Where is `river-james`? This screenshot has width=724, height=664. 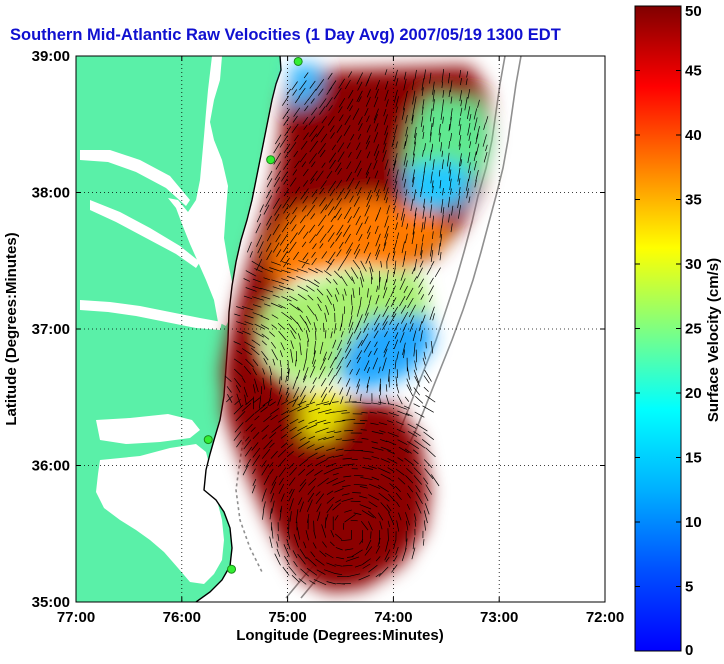
river-james is located at coordinates (151, 315).